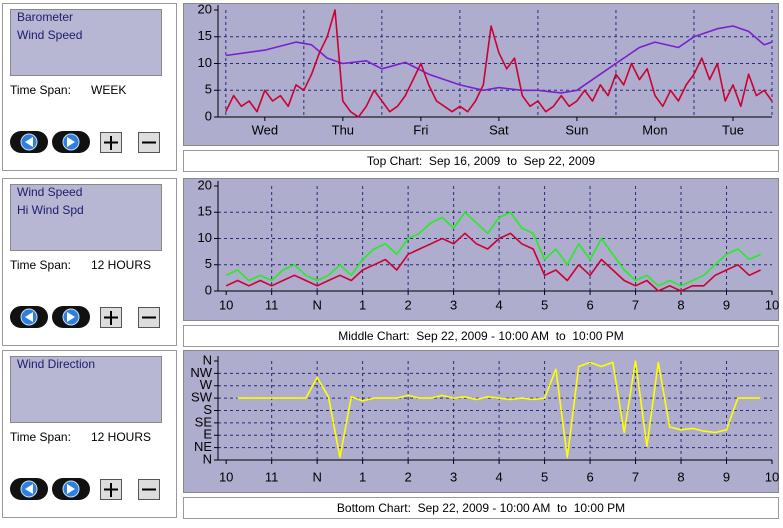  What do you see at coordinates (726, 304) in the screenshot?
I see `x-tick-label: 9` at bounding box center [726, 304].